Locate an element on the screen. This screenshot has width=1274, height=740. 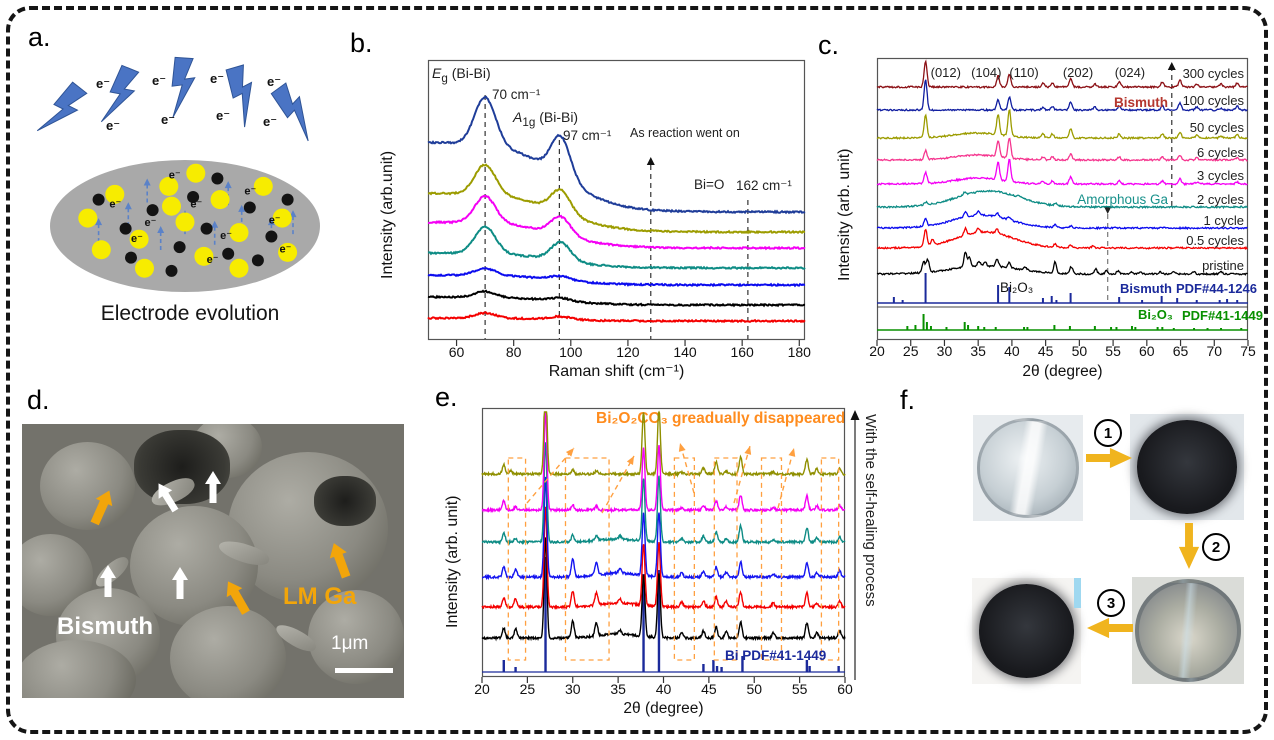
reference-bismuth-name: Bismuth is located at coordinates (1146, 288).